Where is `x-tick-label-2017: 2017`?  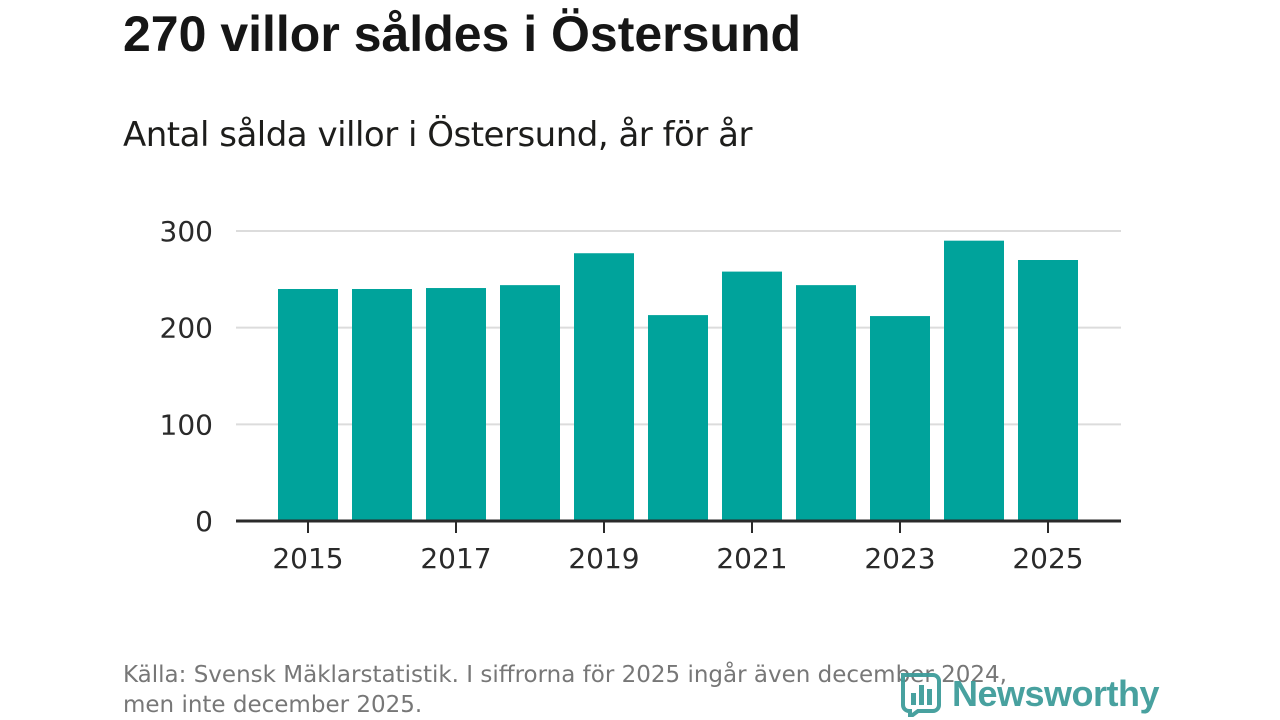
x-tick-label-2017: 2017 is located at coordinates (455, 558).